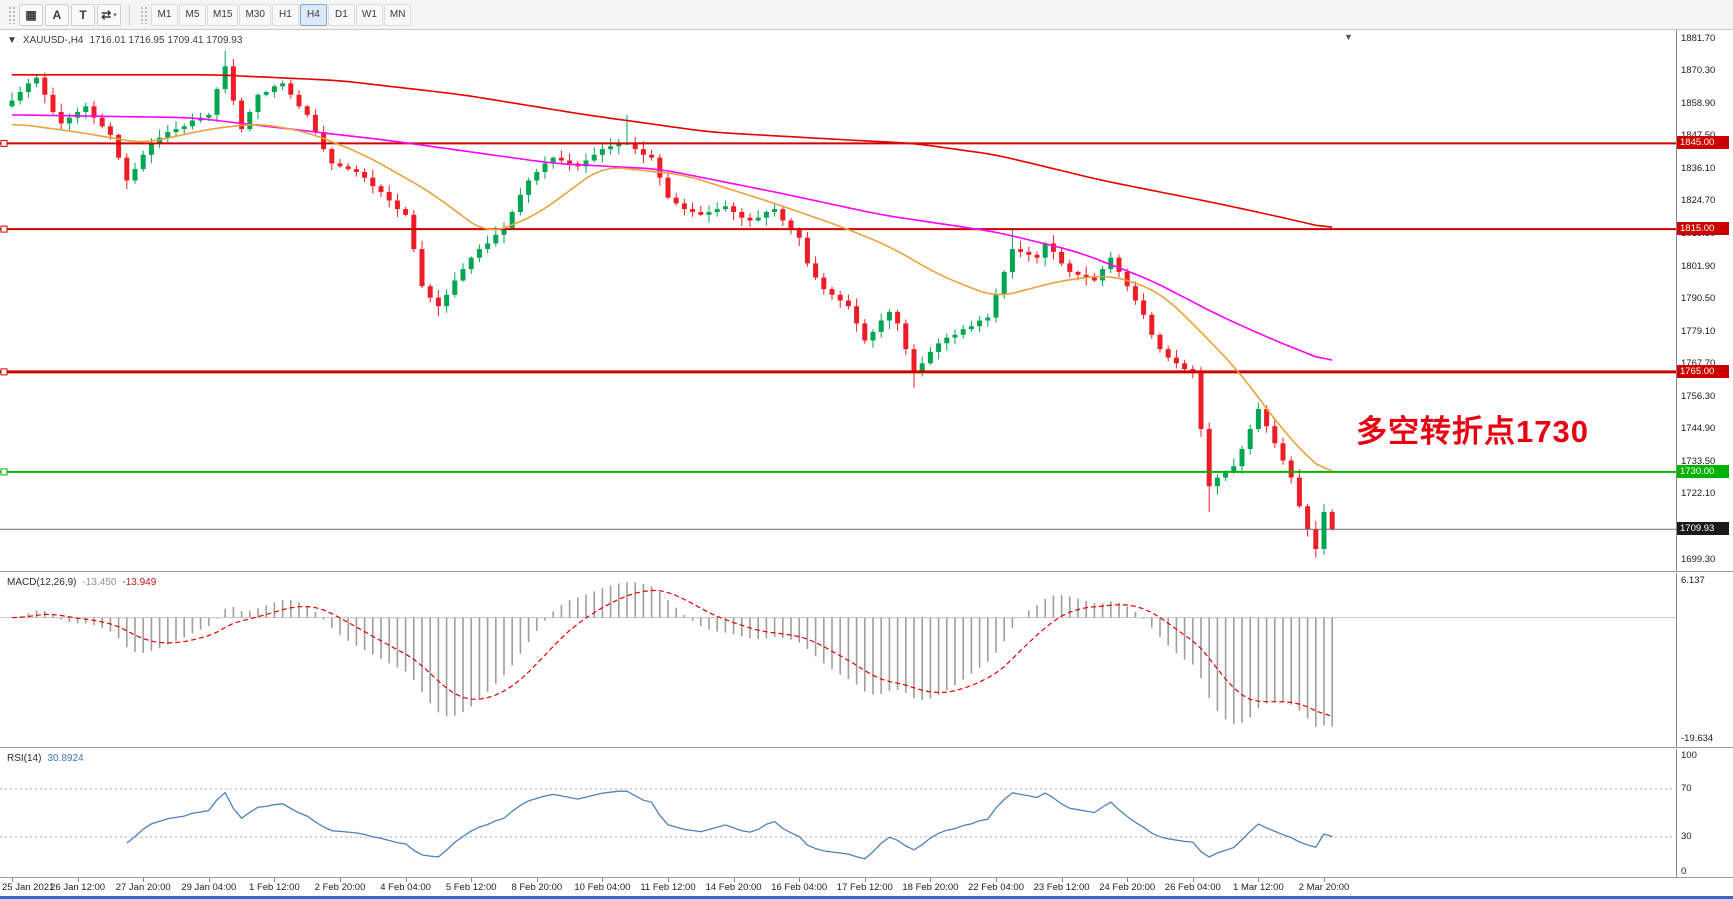 This screenshot has height=899, width=1733. Describe the element at coordinates (602, 887) in the screenshot. I see `time-axis-label: 10 Feb 04:00` at that location.